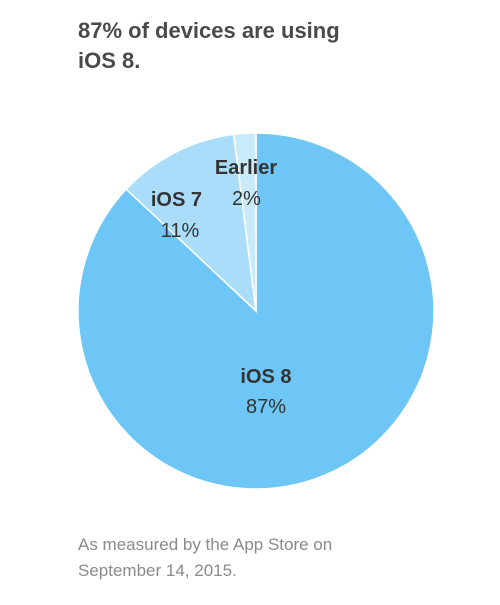 This screenshot has height=605, width=500. Describe the element at coordinates (209, 45) in the screenshot. I see `chart-title: 87% of devices are using iOS 8.` at that location.